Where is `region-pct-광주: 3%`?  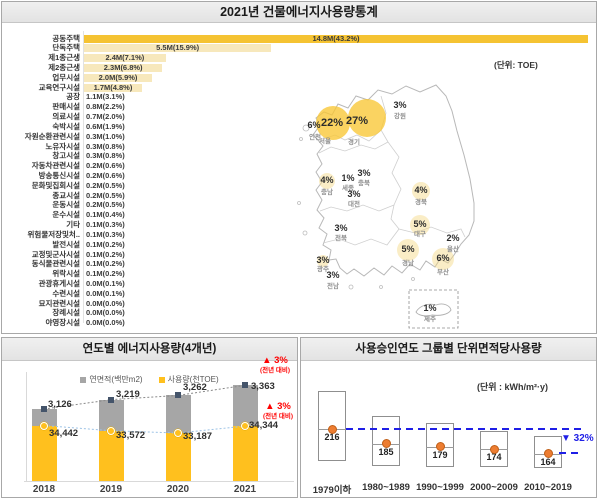 region-pct-광주: 3% is located at coordinates (323, 260).